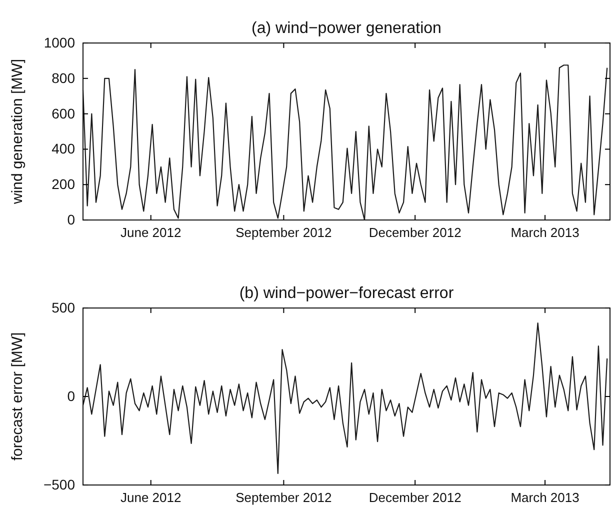 The width and height of the screenshot is (614, 511). Describe the element at coordinates (64, 307) in the screenshot. I see `y-tick-label: 500` at that location.